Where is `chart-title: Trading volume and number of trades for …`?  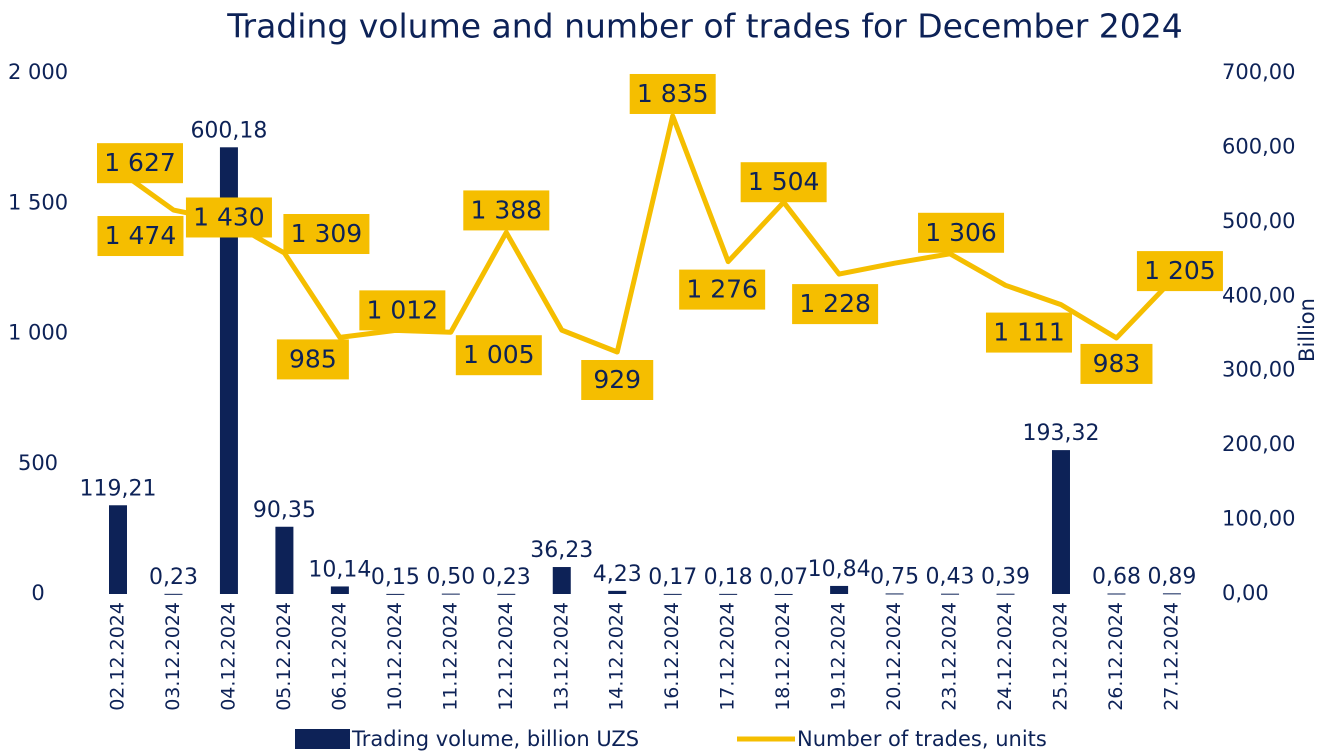
chart-title: Trading volume and number of trades for … is located at coordinates (704, 26).